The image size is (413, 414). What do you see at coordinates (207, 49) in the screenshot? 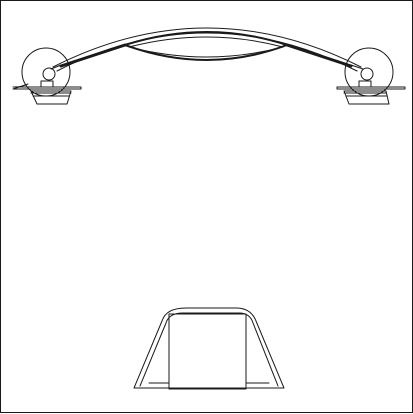
I see `arched-double-arm` at bounding box center [207, 49].